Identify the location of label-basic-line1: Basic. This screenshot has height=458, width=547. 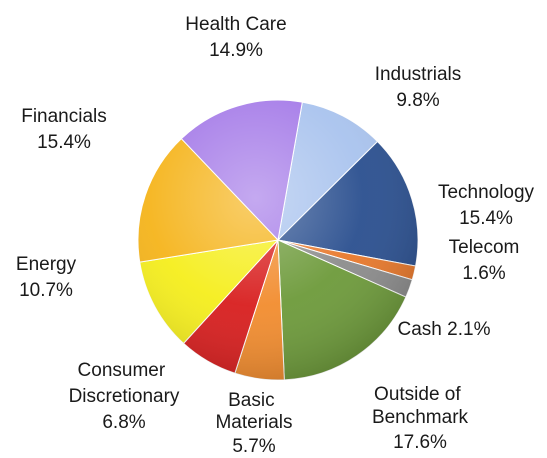
(251, 400).